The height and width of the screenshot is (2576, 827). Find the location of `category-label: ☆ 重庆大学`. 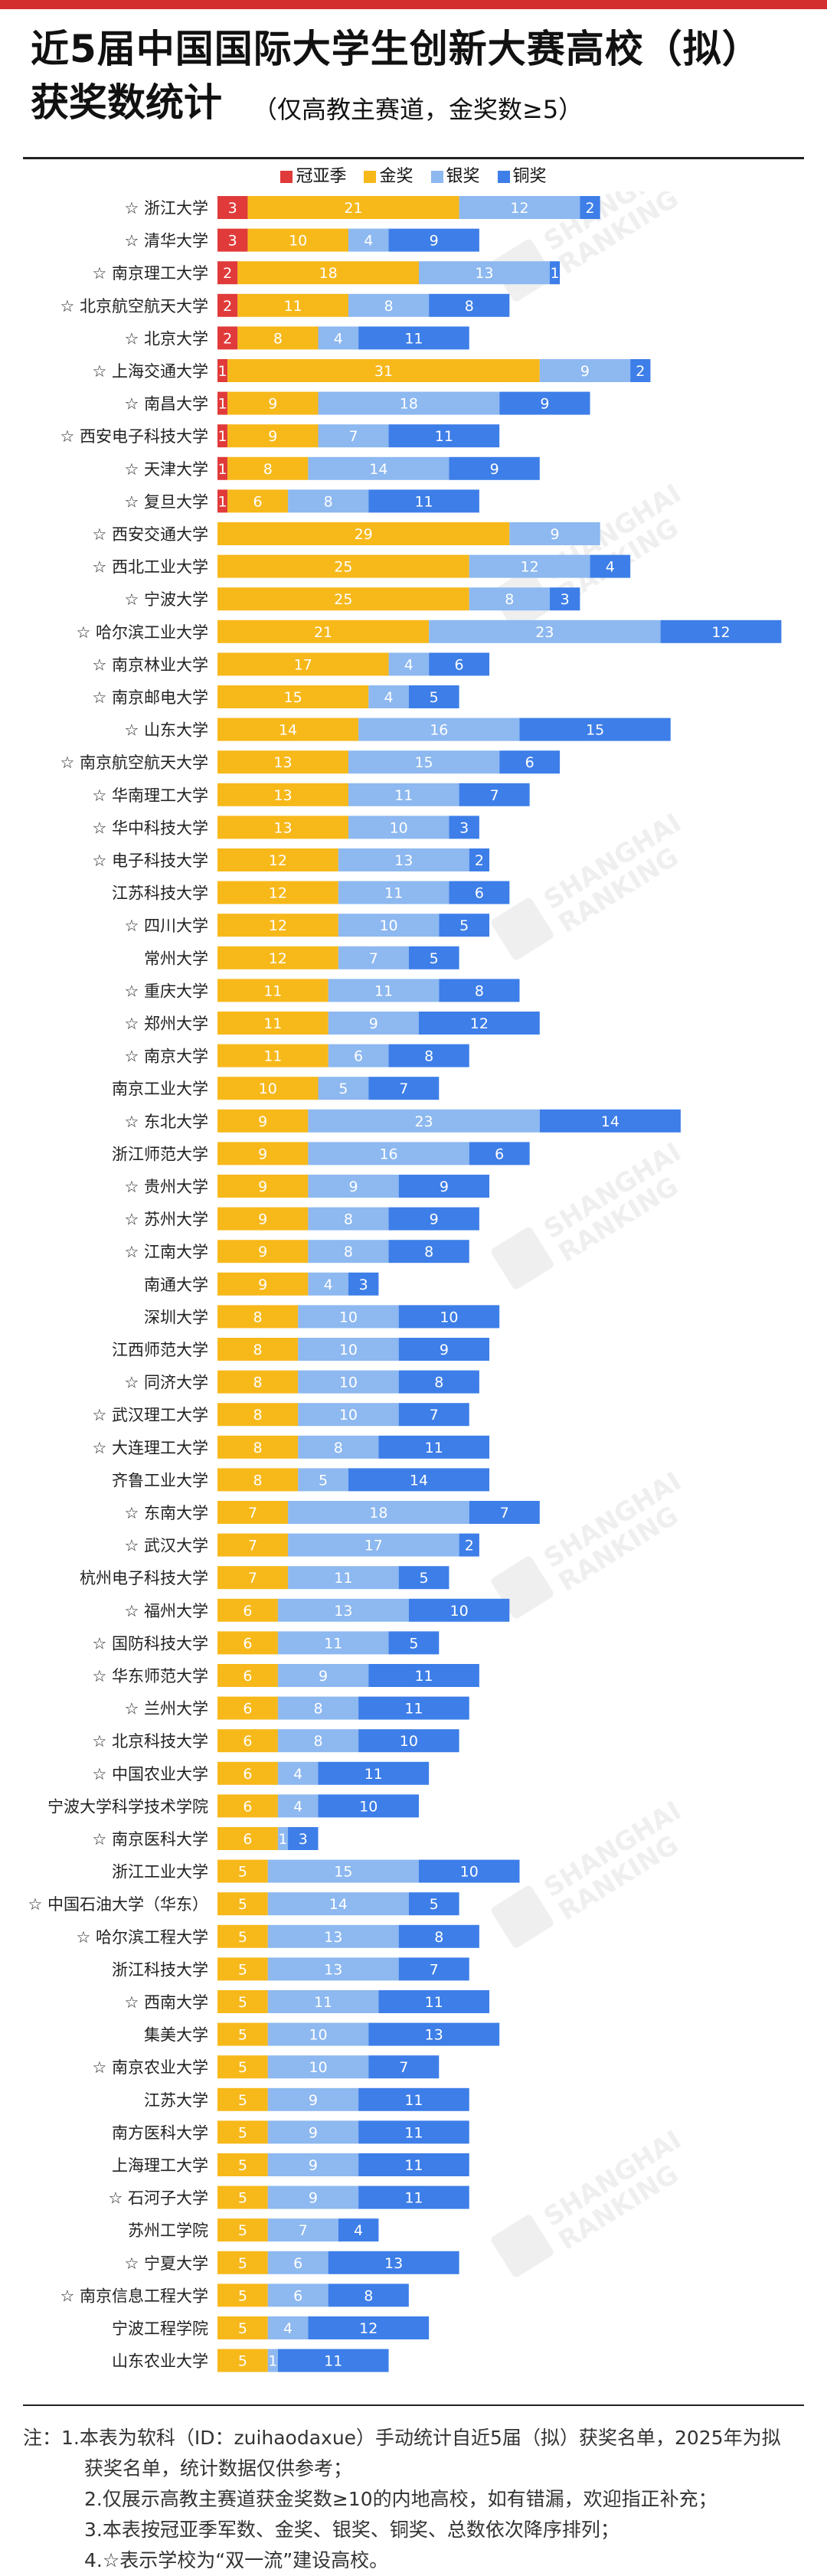

category-label: ☆ 重庆大学 is located at coordinates (166, 991).